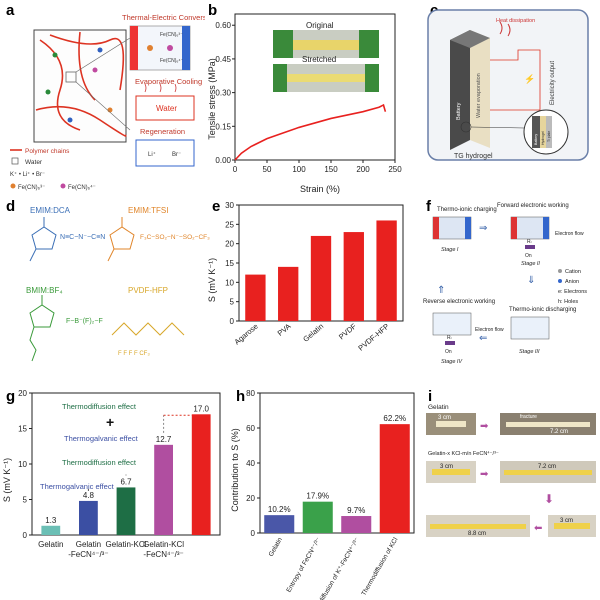 This screenshot has height=600, width=600. Describe the element at coordinates (34, 162) in the screenshot. I see `legend-water: Water` at that location.